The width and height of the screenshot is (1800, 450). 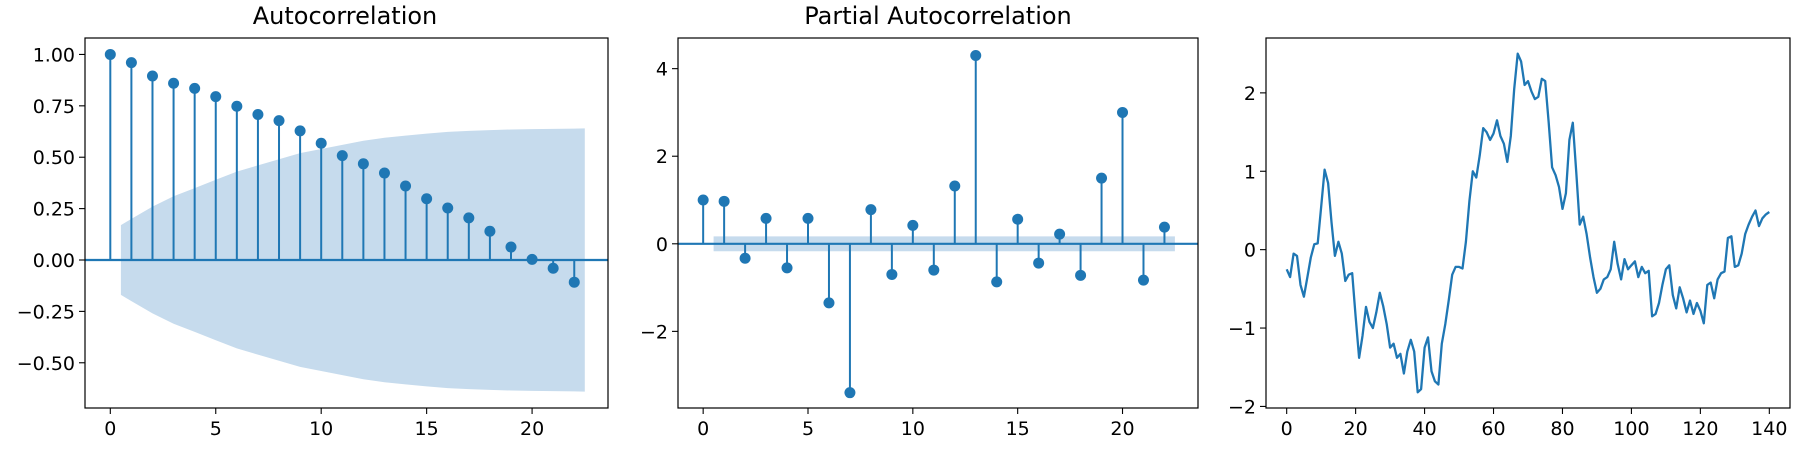 I want to click on acf-xtick-label: 20, so click(x=532, y=429).